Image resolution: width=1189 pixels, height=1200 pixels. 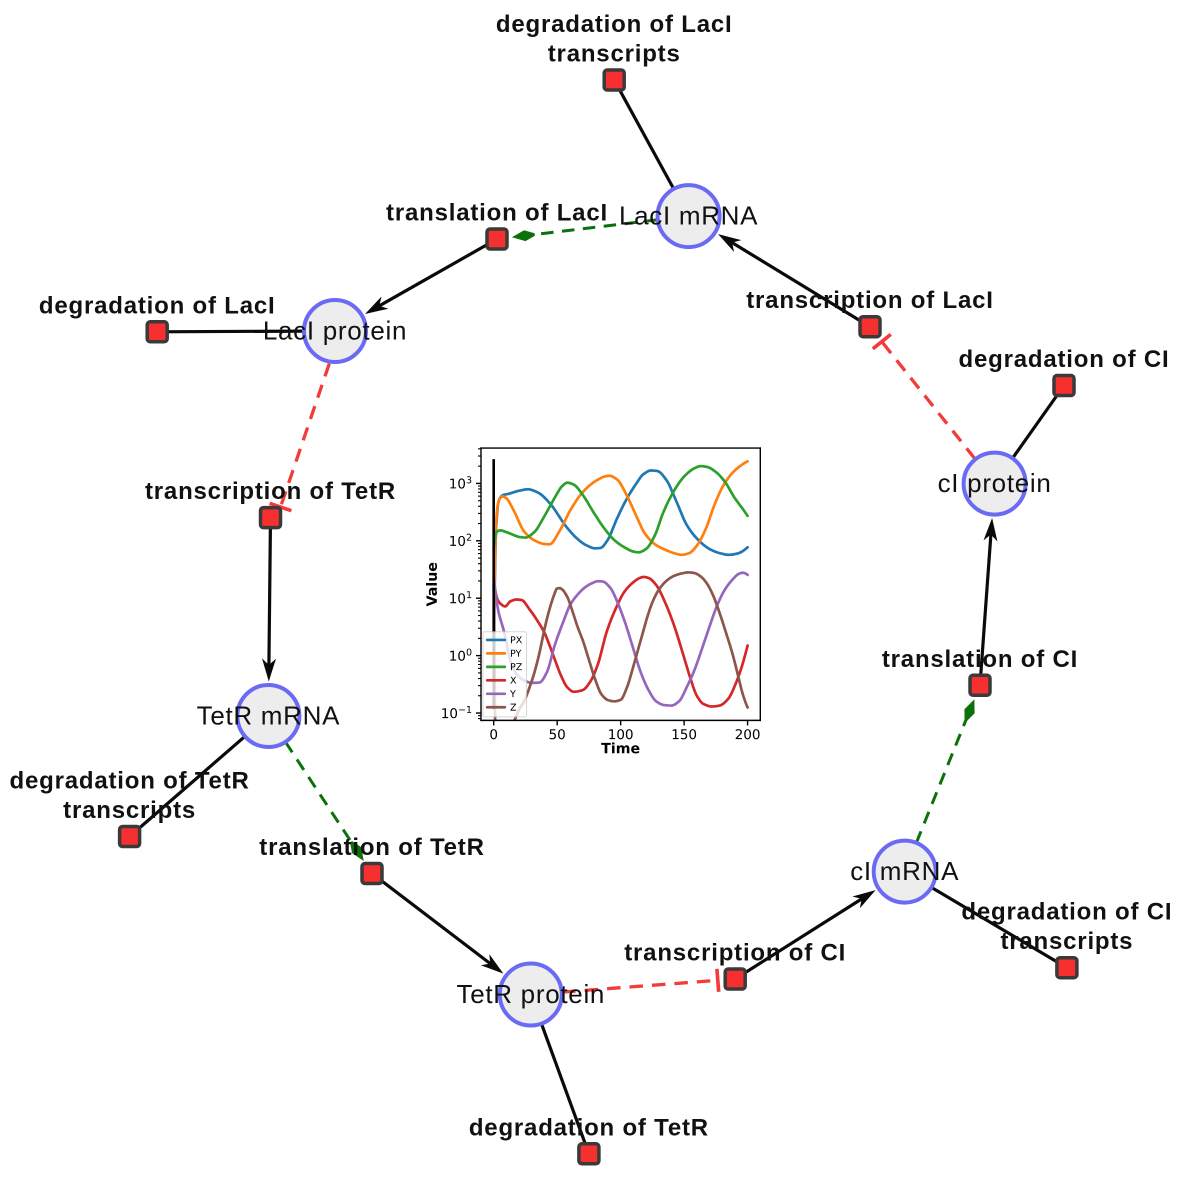 I want to click on svg-text: cI protein, so click(x=995, y=483).